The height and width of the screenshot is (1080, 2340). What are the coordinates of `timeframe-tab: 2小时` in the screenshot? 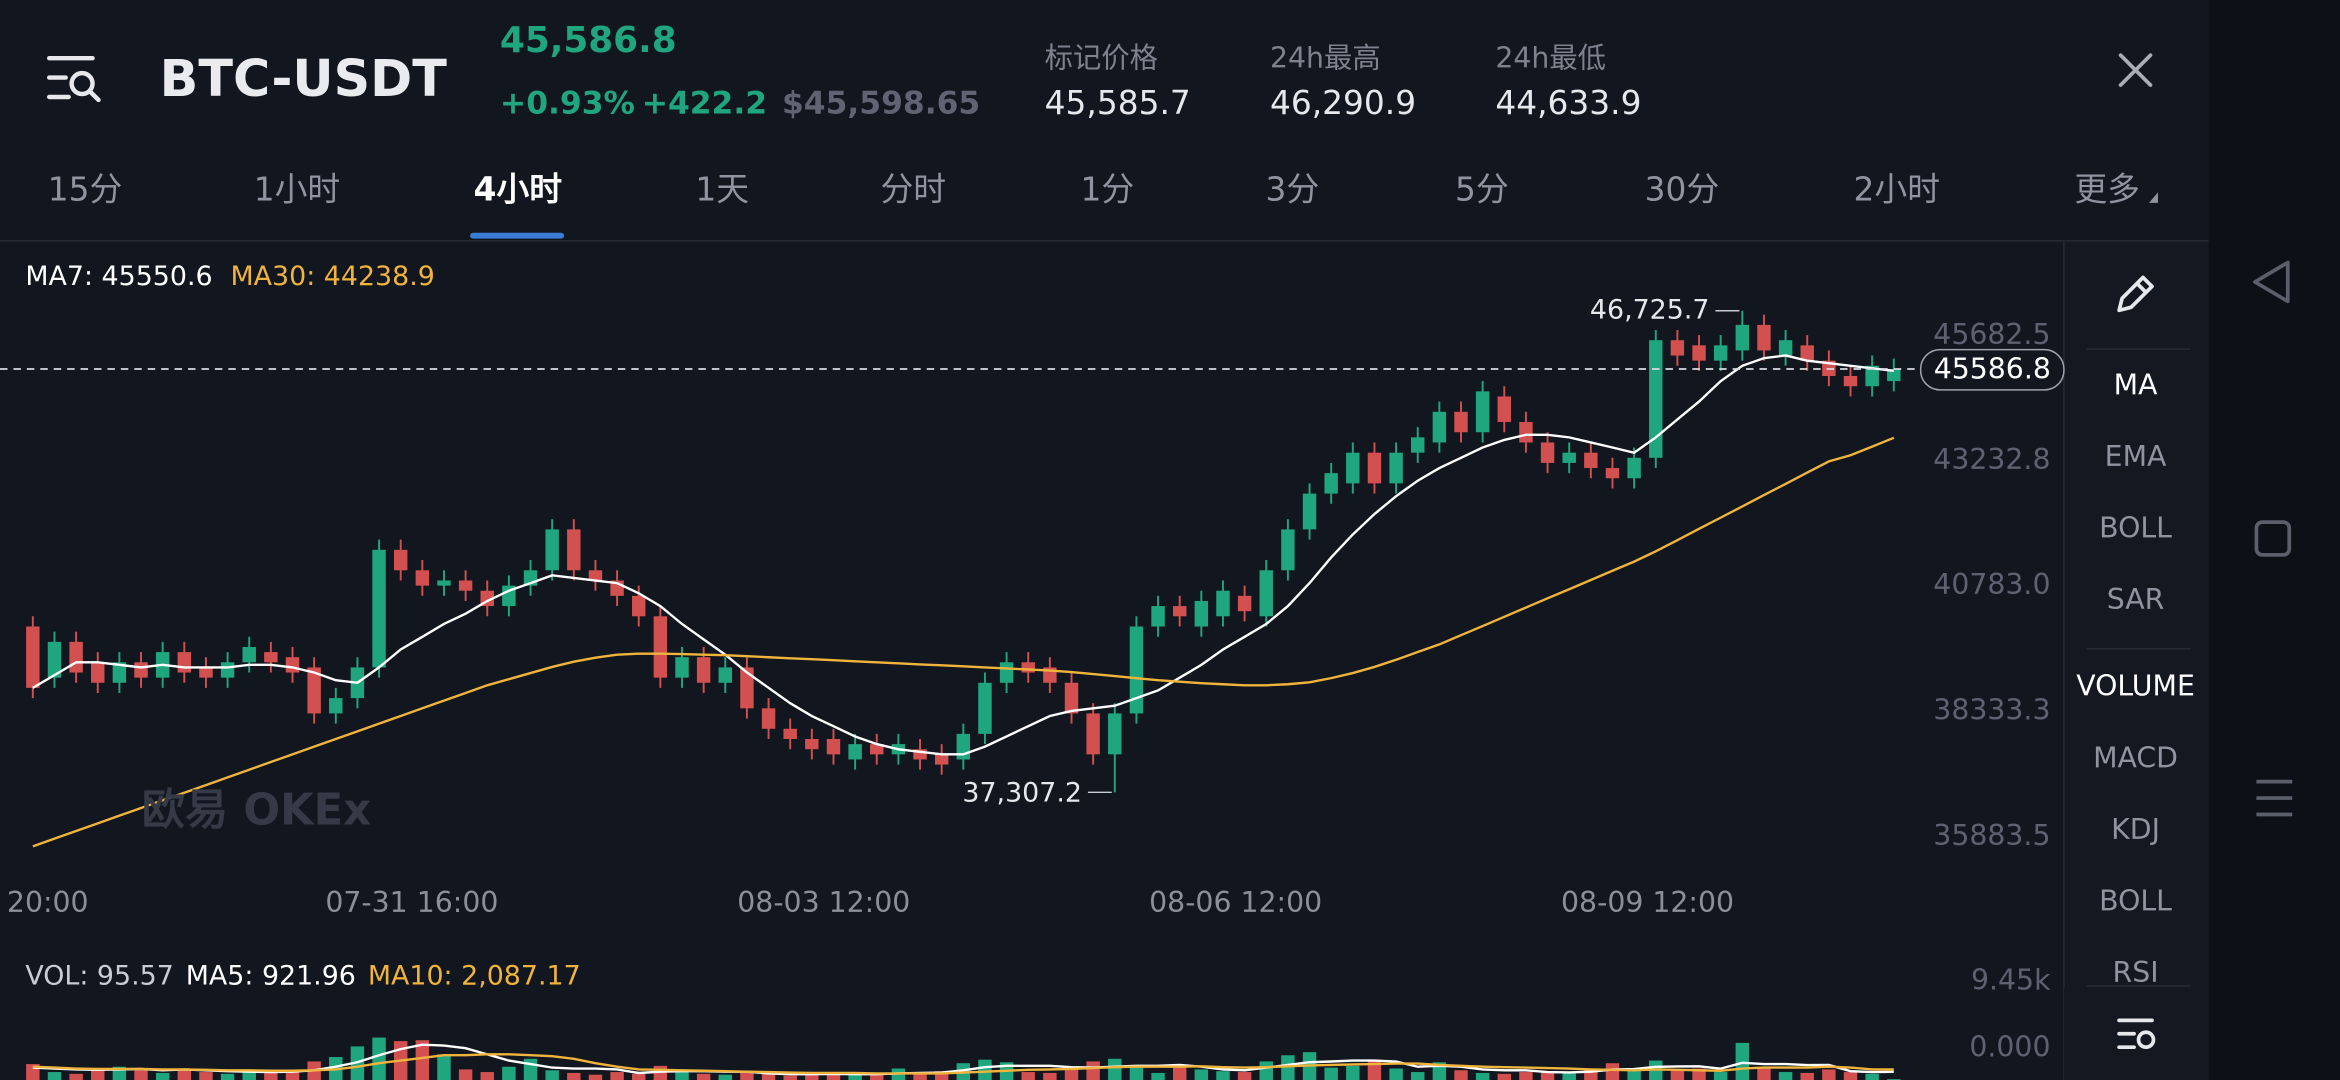 It's located at (1897, 189).